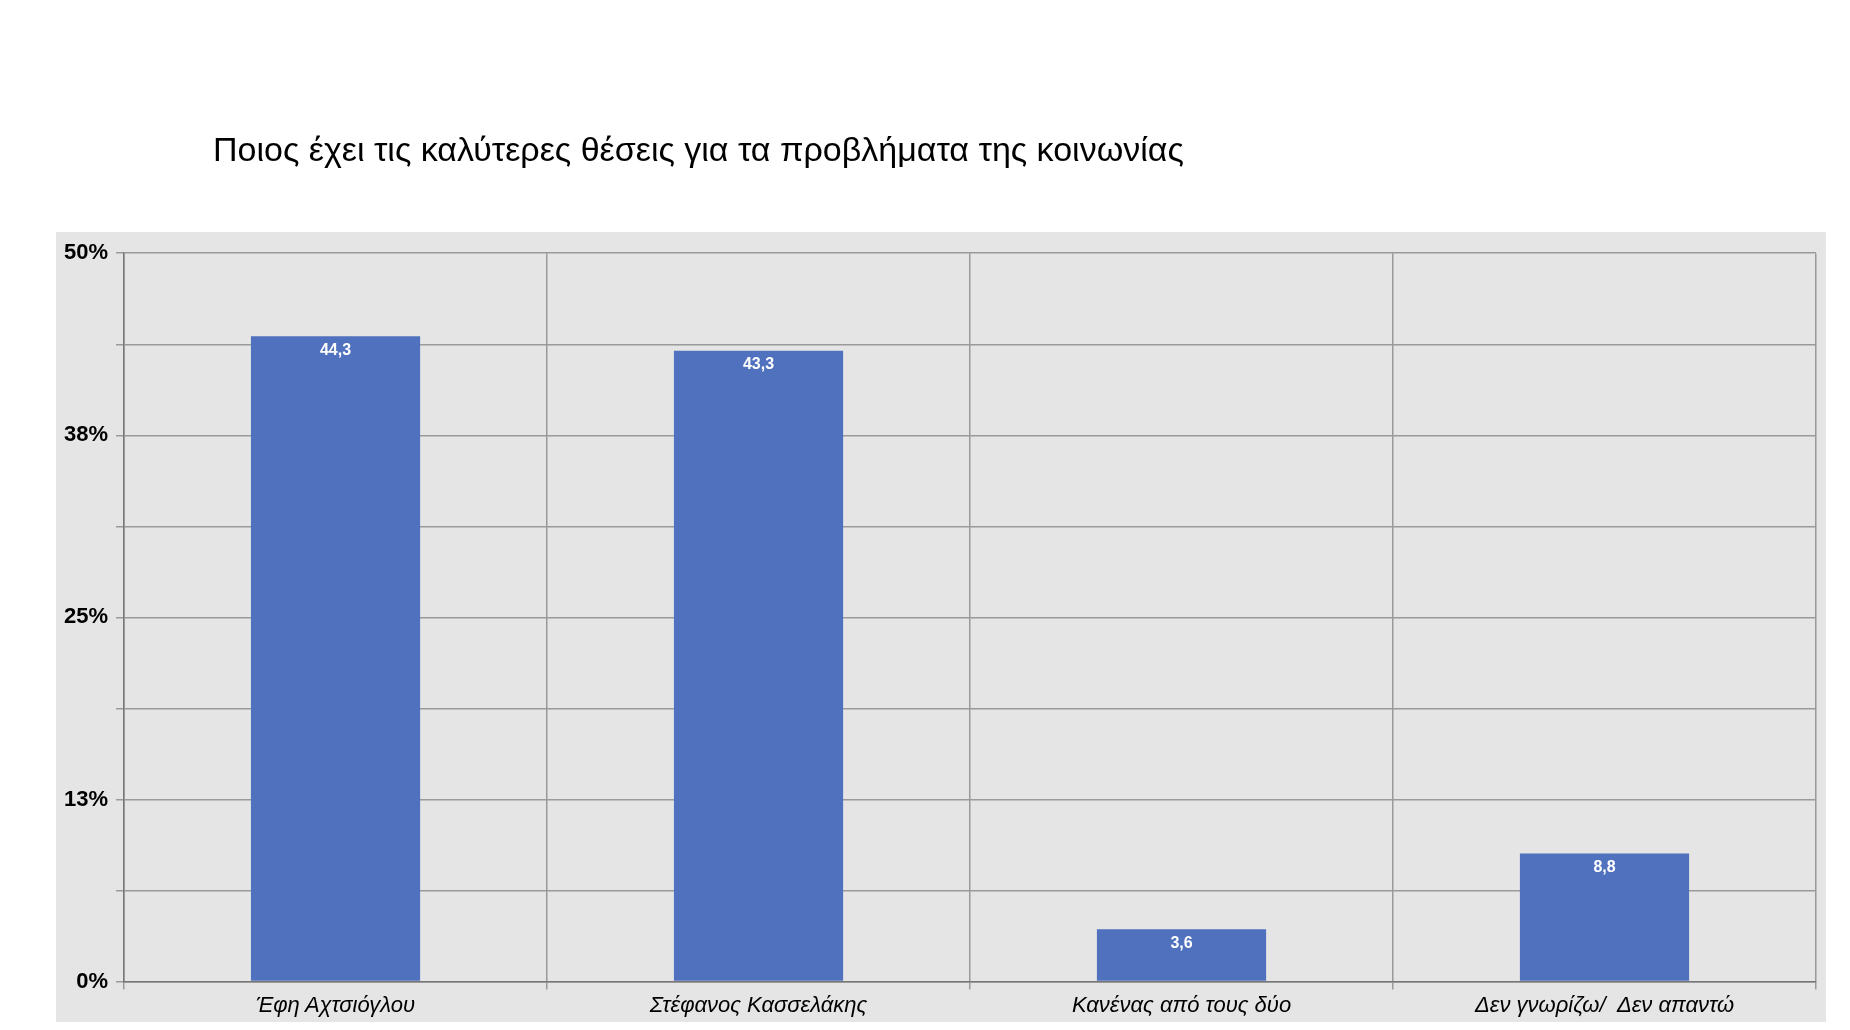  What do you see at coordinates (335, 349) in the screenshot?
I see `data-label: 44,3` at bounding box center [335, 349].